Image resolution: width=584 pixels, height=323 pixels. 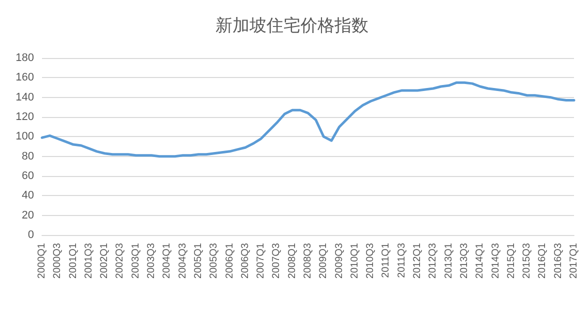 What do you see at coordinates (42, 260) in the screenshot?
I see `x-tick-label: 2000Q1` at bounding box center [42, 260].